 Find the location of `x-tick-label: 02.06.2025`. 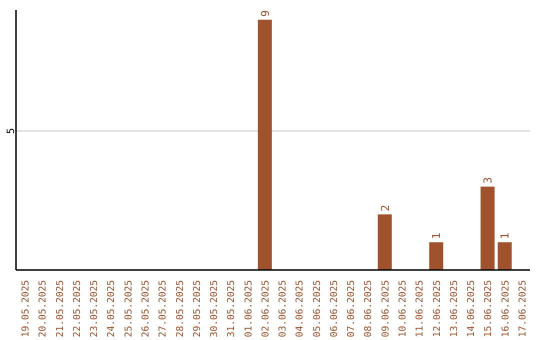

x-tick-label: 02.06.2025 is located at coordinates (266, 309).